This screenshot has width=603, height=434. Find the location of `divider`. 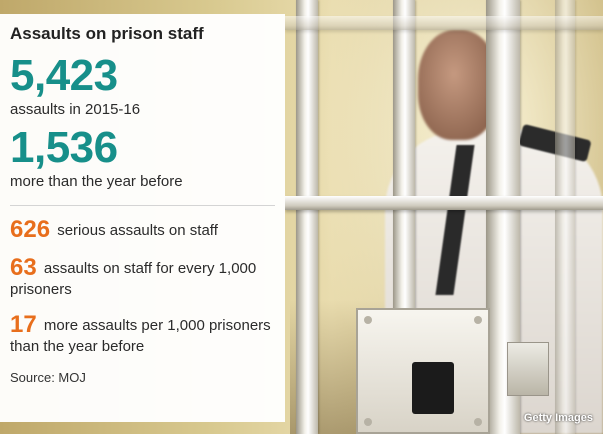

divider is located at coordinates (142, 205).